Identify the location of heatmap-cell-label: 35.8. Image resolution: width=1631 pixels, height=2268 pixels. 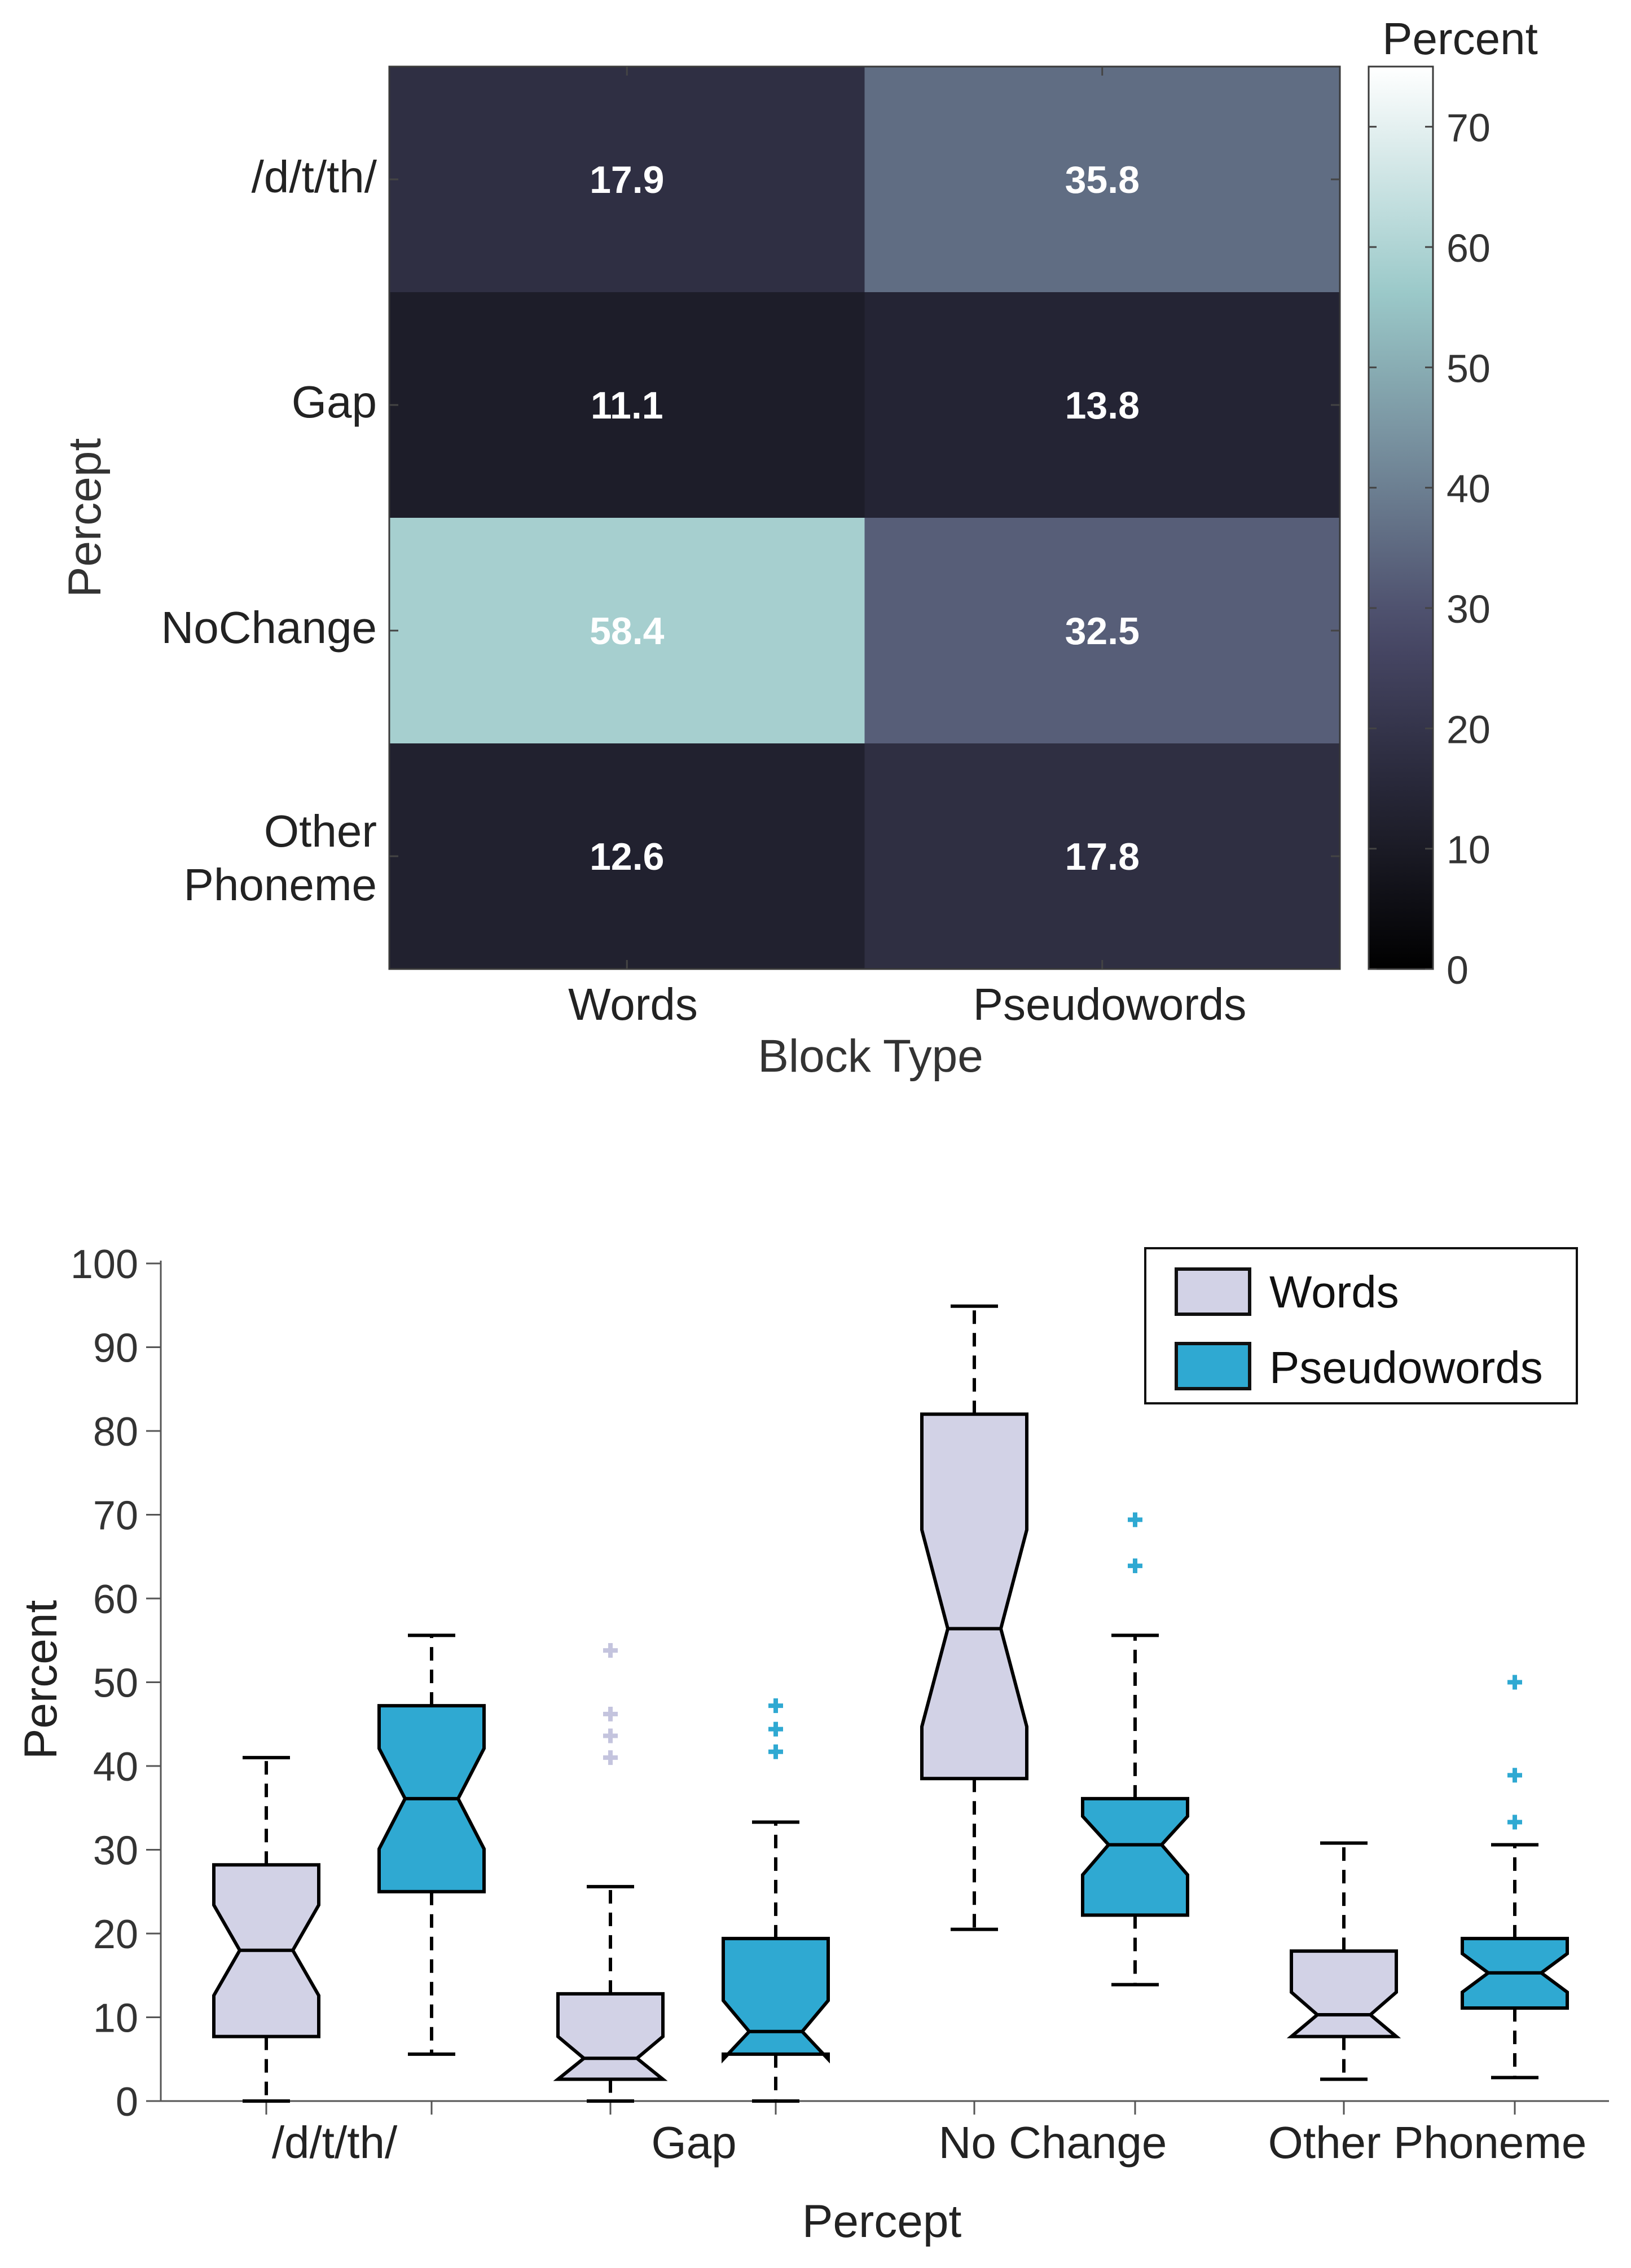
(1102, 179).